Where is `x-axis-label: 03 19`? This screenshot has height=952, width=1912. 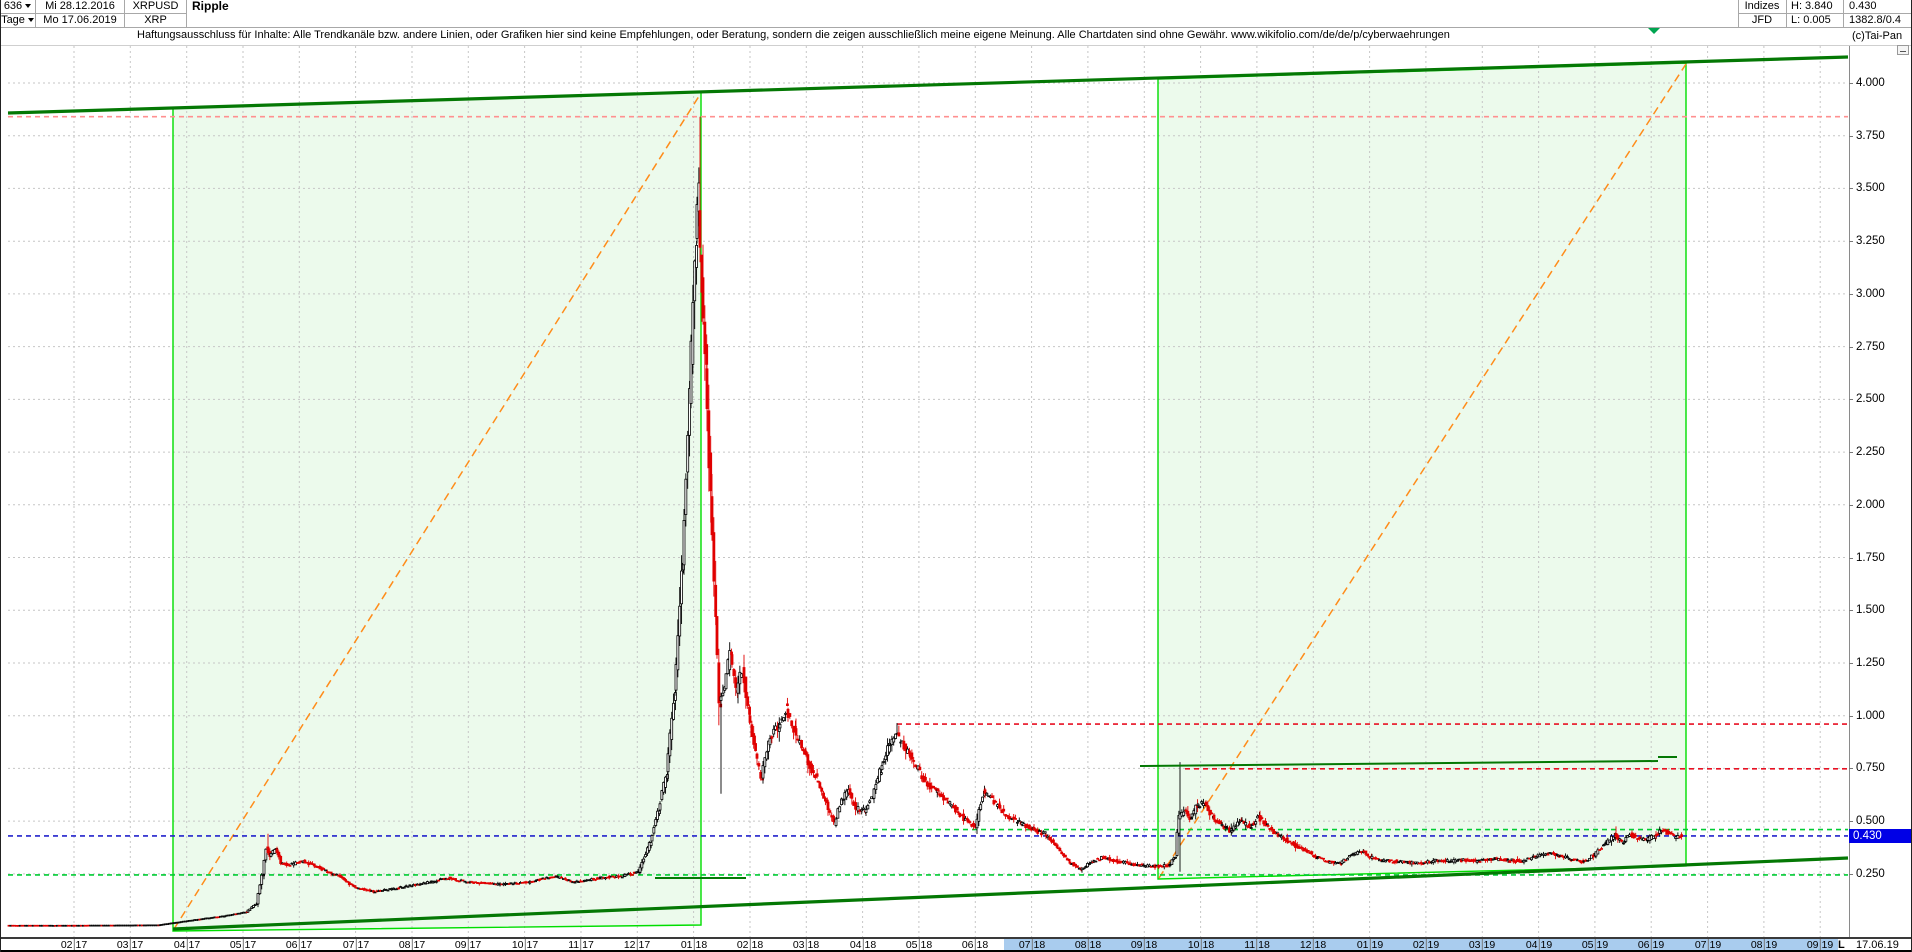
x-axis-label: 03 19 is located at coordinates (1482, 945).